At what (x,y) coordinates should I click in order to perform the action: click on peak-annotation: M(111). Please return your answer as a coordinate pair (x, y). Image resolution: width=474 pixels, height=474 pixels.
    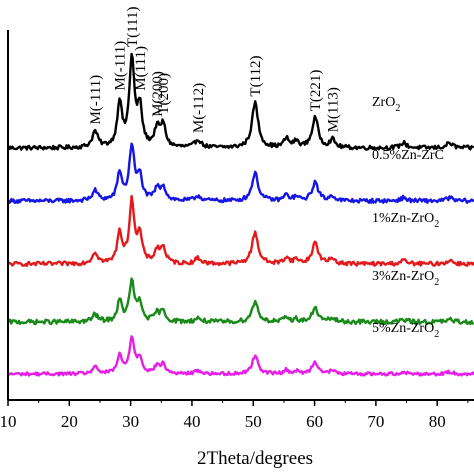
    Looking at the image, I should click on (141, 68).